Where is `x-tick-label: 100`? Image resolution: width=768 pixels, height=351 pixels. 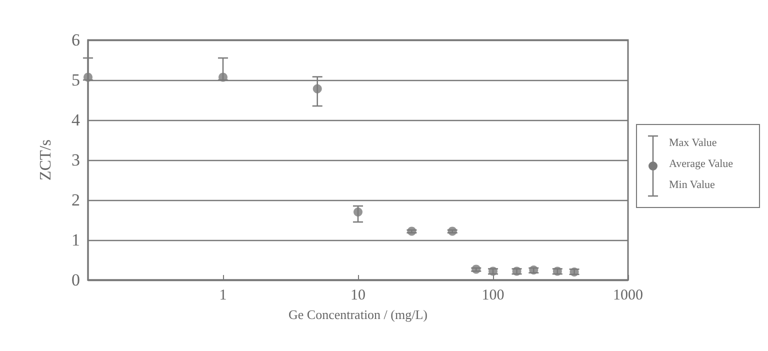 x-tick-label: 100 is located at coordinates (493, 296).